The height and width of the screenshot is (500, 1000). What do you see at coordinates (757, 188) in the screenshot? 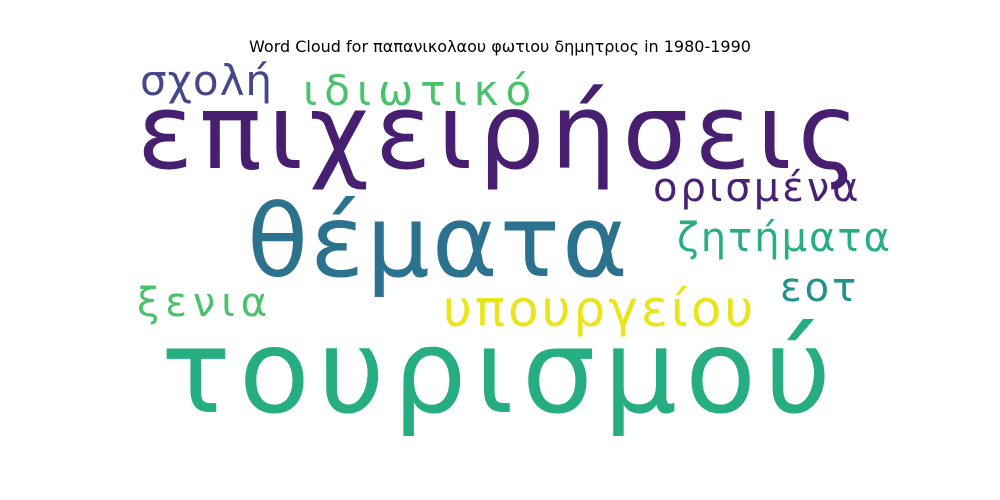
I see `word-orismena: ορισμένα` at bounding box center [757, 188].